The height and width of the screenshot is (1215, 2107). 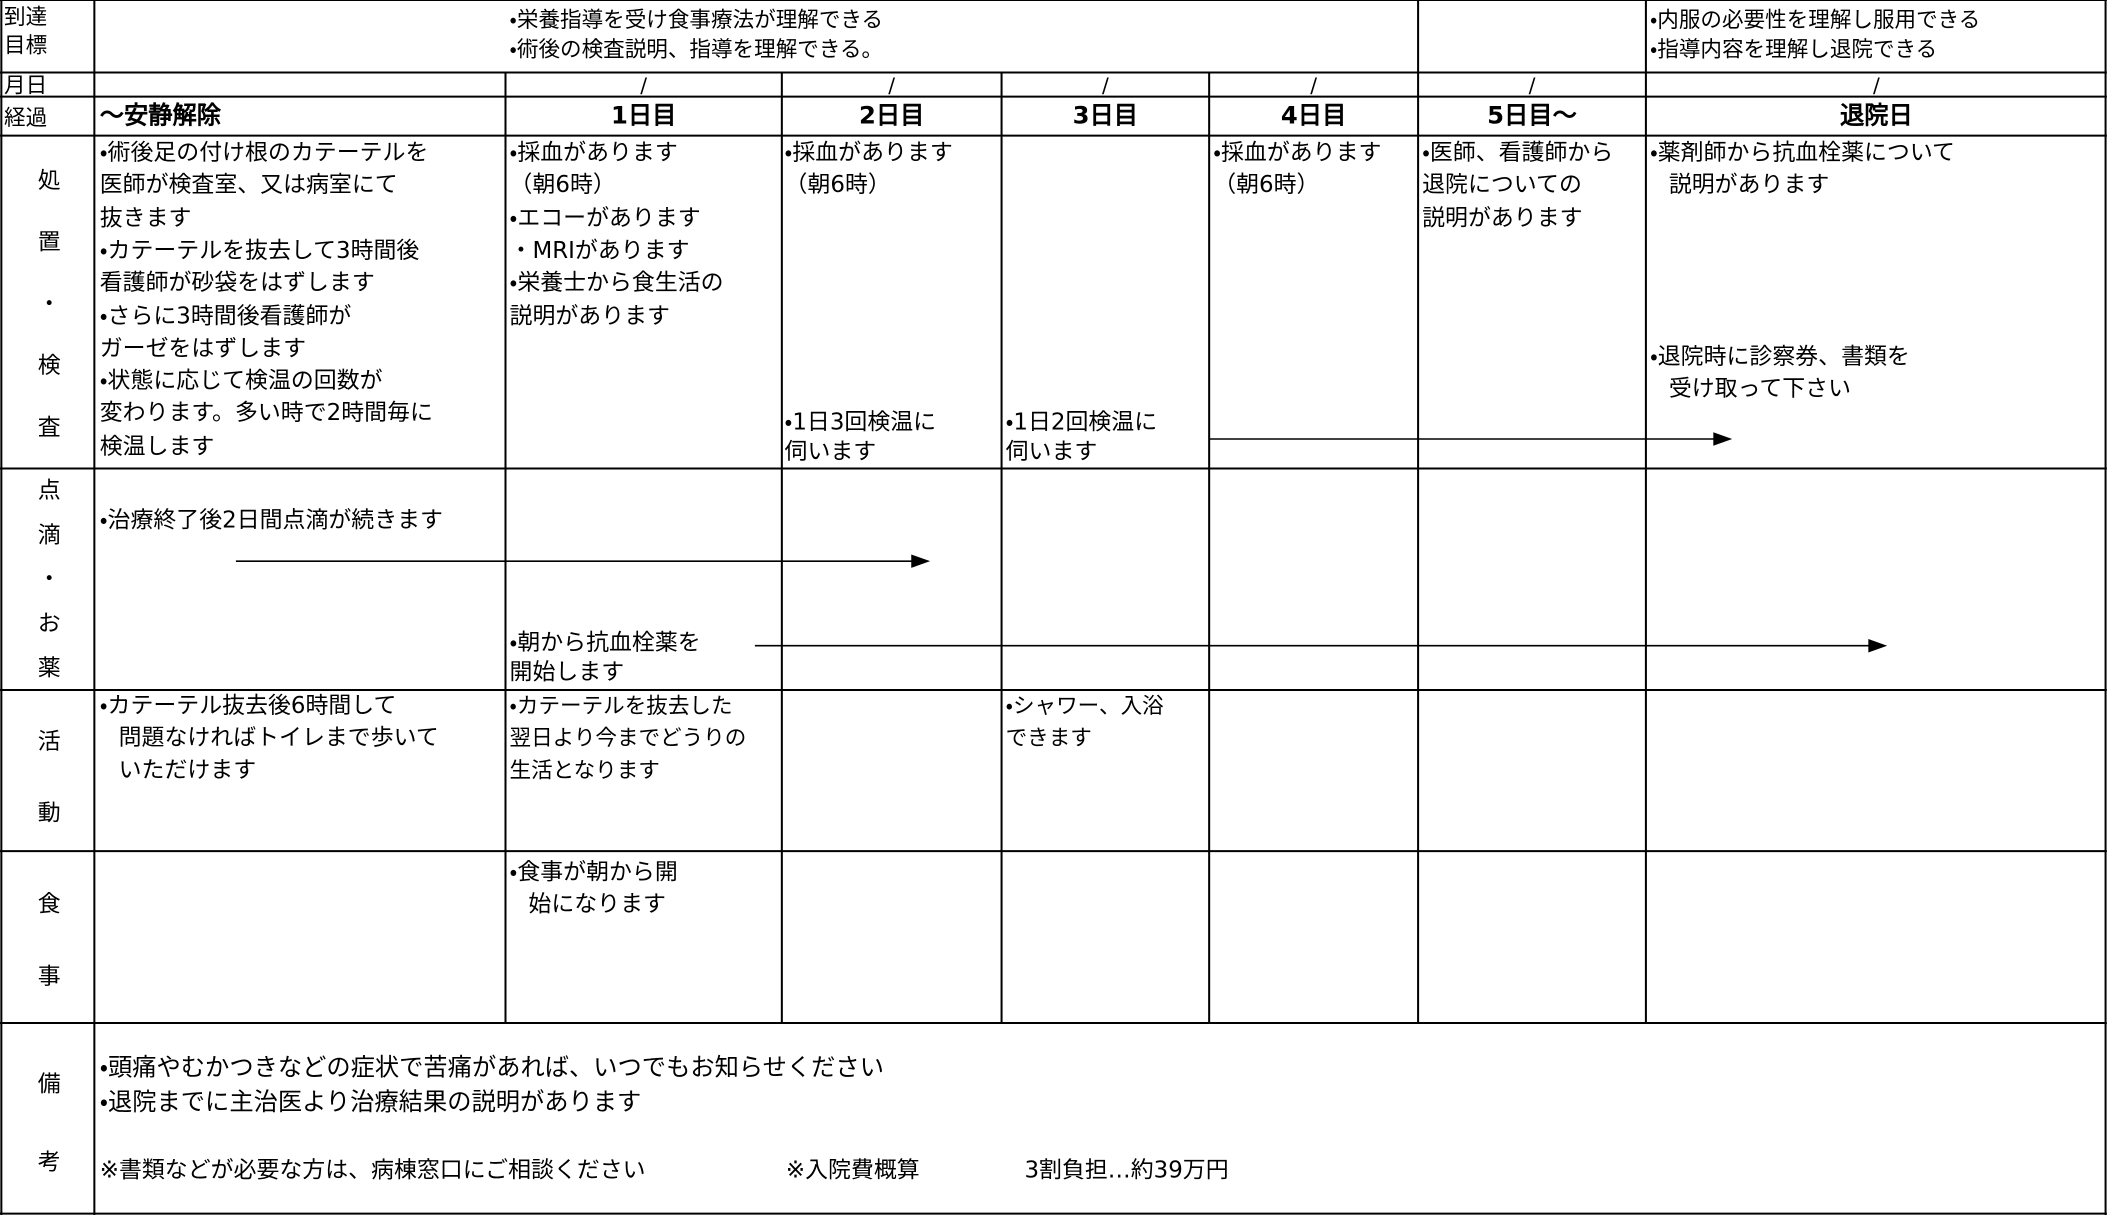 What do you see at coordinates (49, 1163) in the screenshot?
I see `row-label: 考` at bounding box center [49, 1163].